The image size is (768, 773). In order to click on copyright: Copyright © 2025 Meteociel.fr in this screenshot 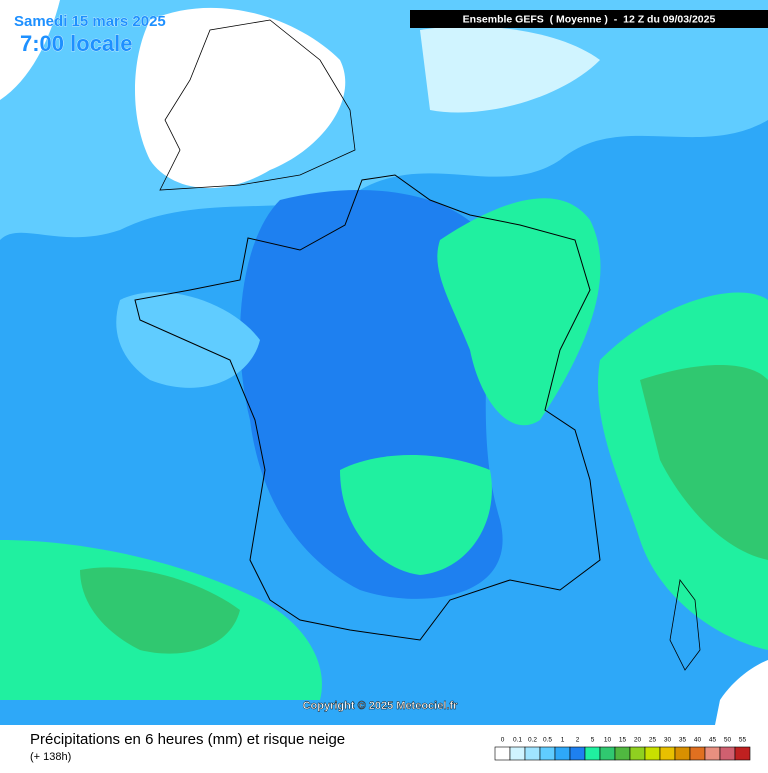, I will do `click(381, 706)`.